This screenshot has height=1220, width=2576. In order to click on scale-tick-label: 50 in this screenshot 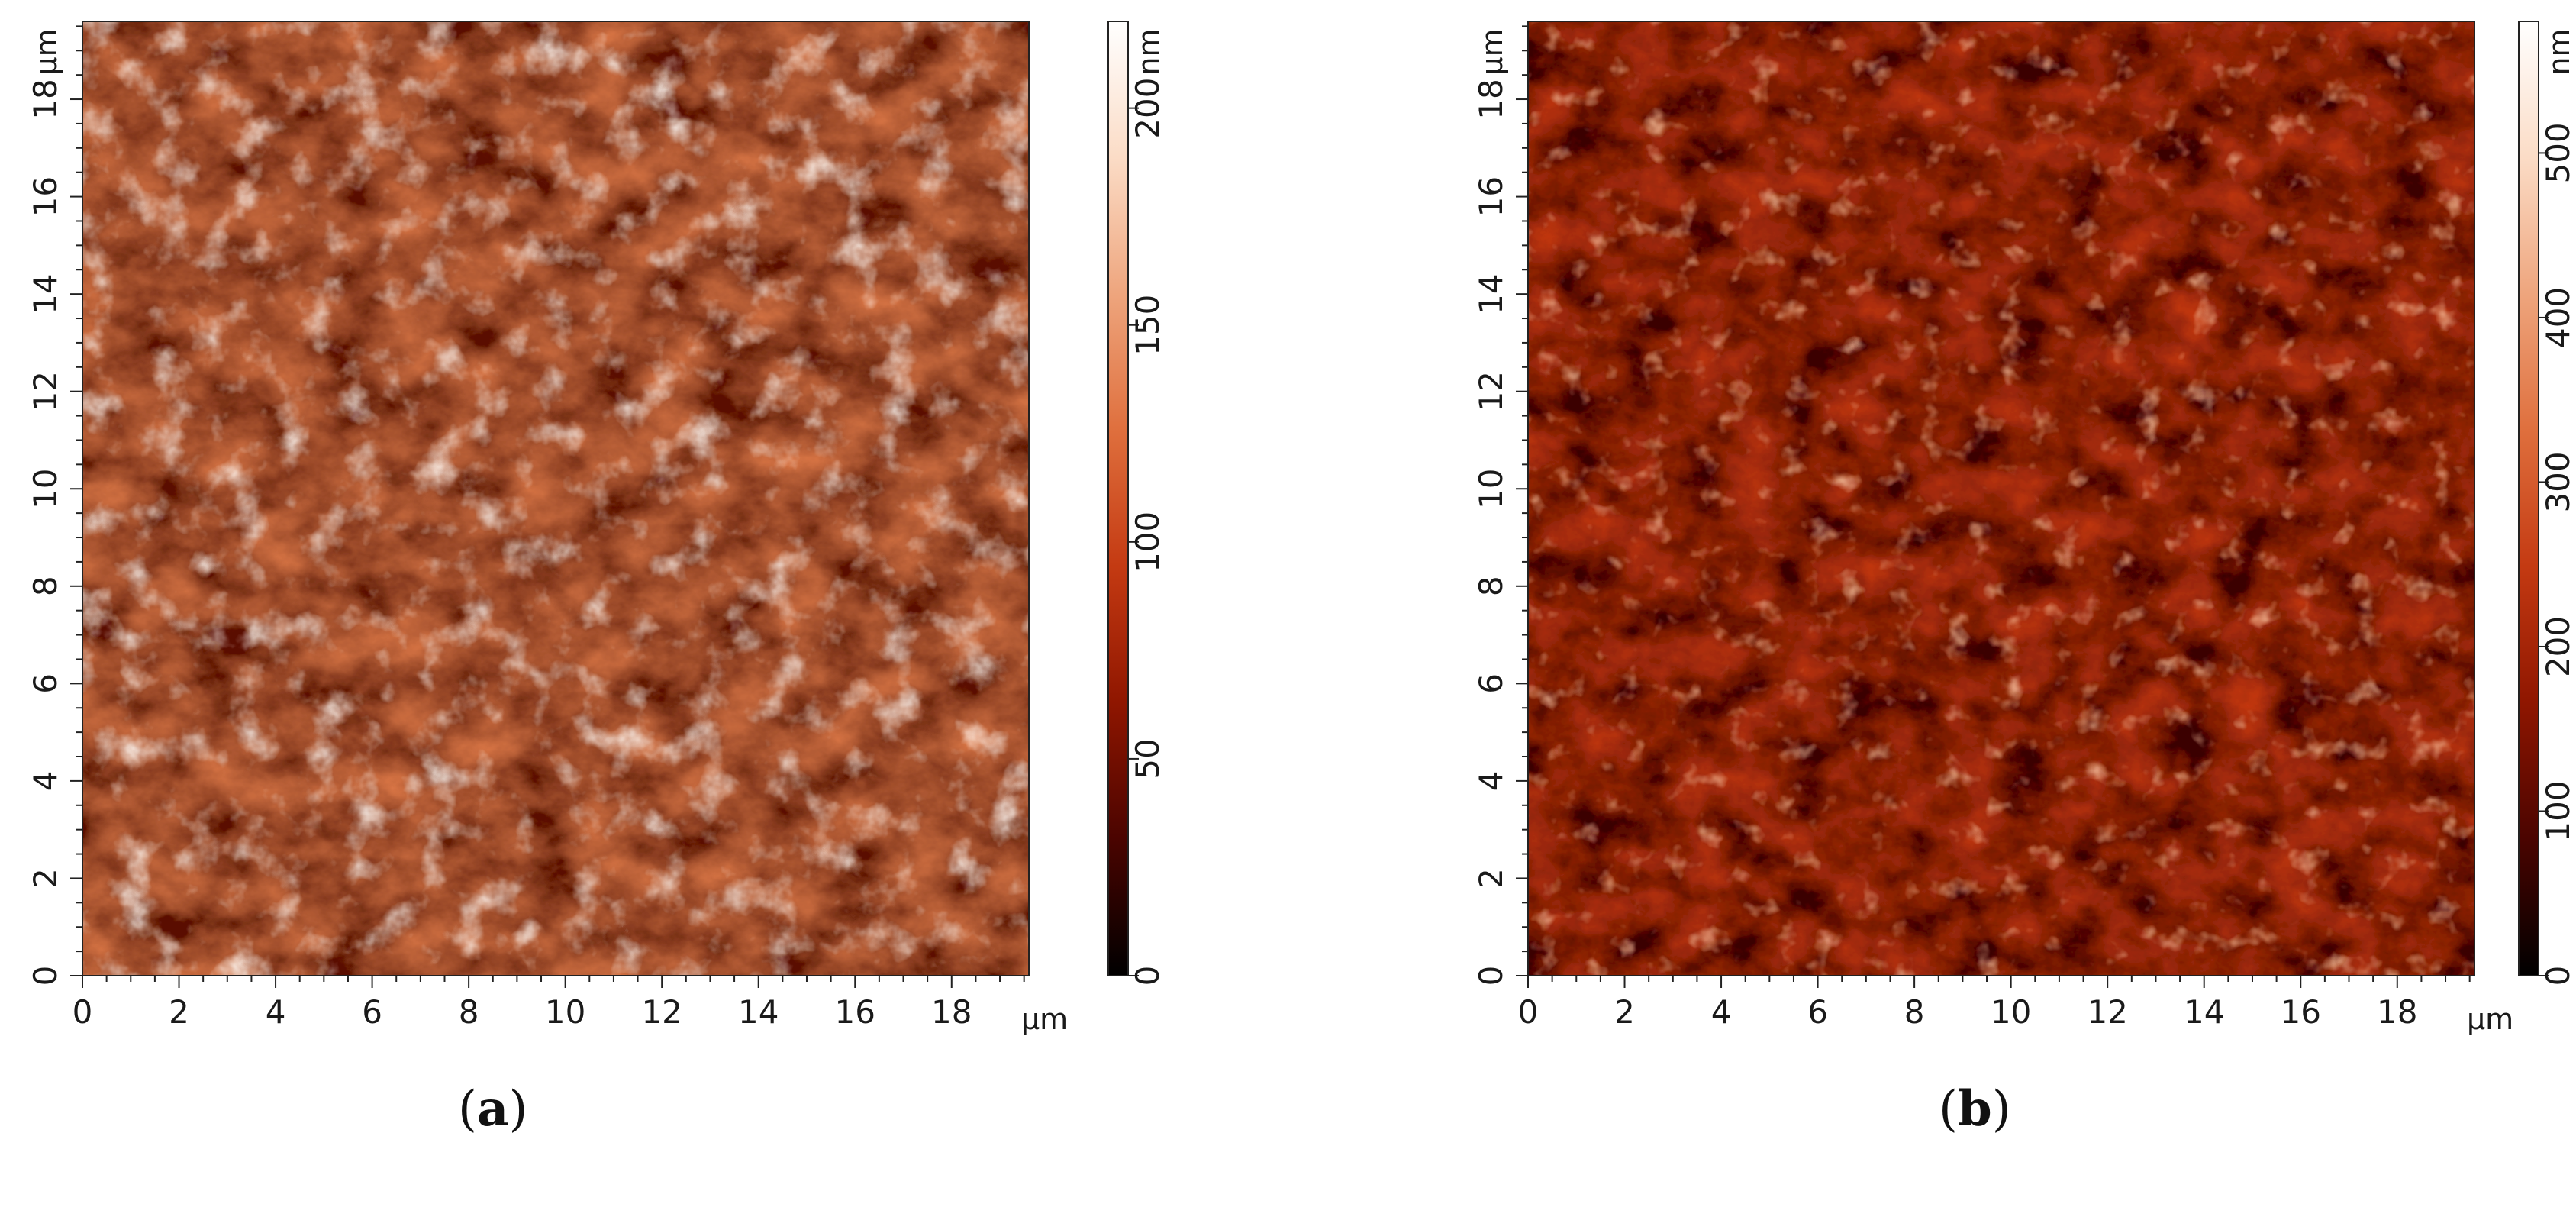, I will do `click(1148, 758)`.